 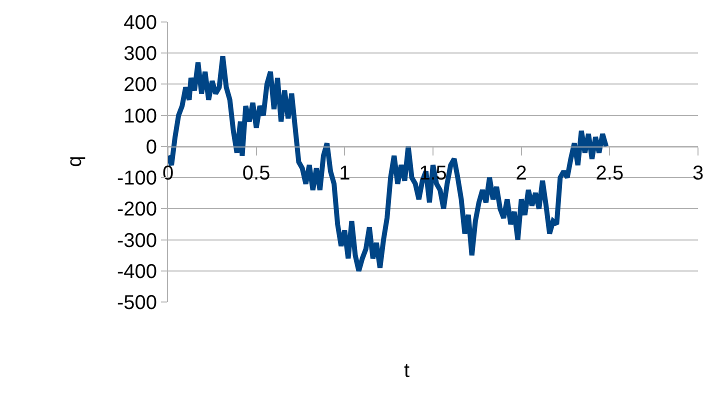 What do you see at coordinates (136, 271) in the screenshot?
I see `y-tick-label: -400` at bounding box center [136, 271].